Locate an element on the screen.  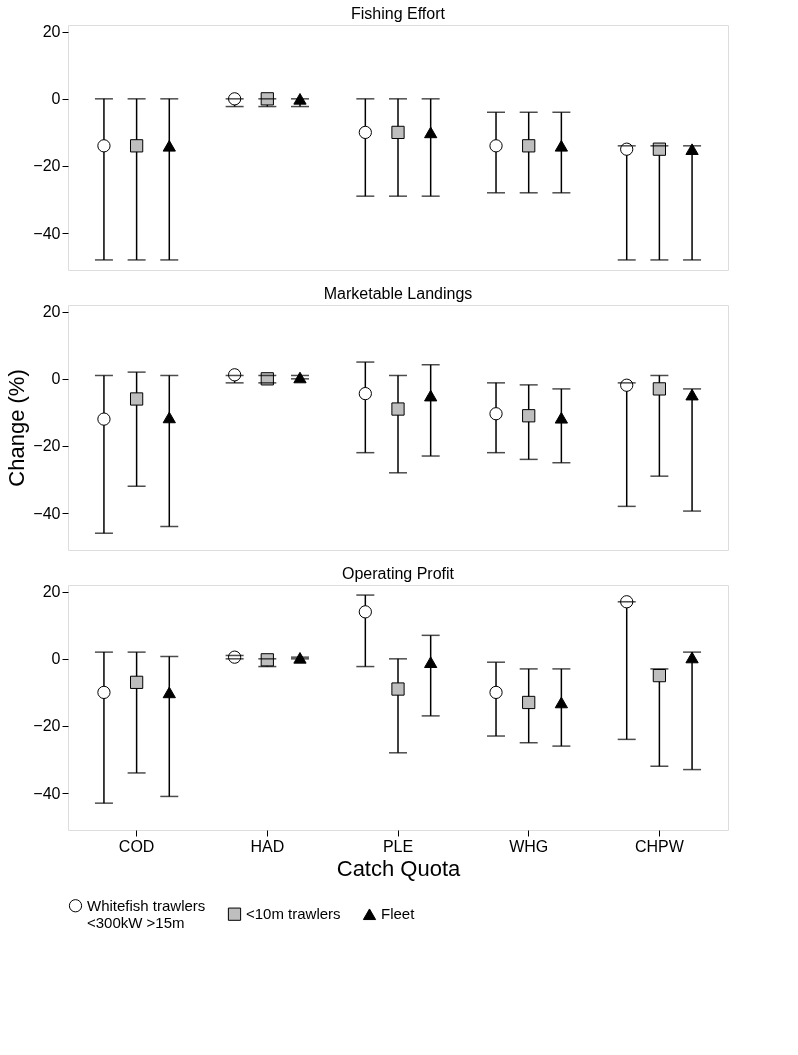
chart-title: Operating Profit is located at coordinates (398, 573).